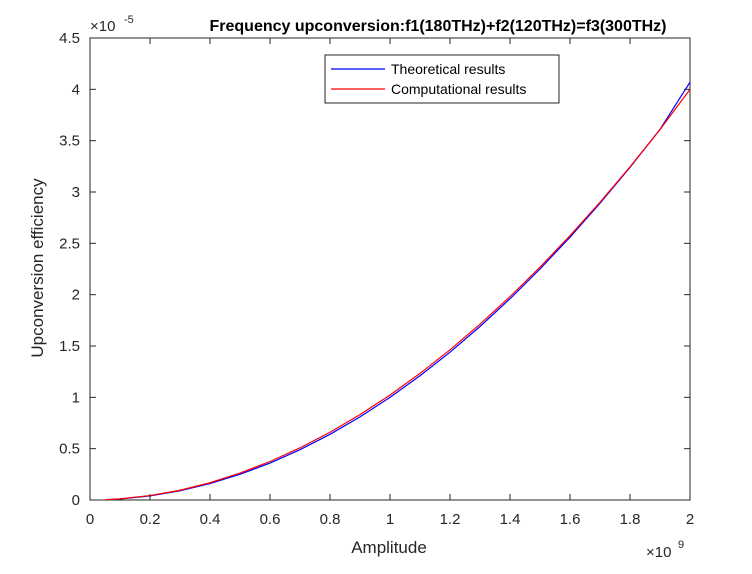 The image size is (752, 574). I want to click on x-tick-label: 0, so click(90, 519).